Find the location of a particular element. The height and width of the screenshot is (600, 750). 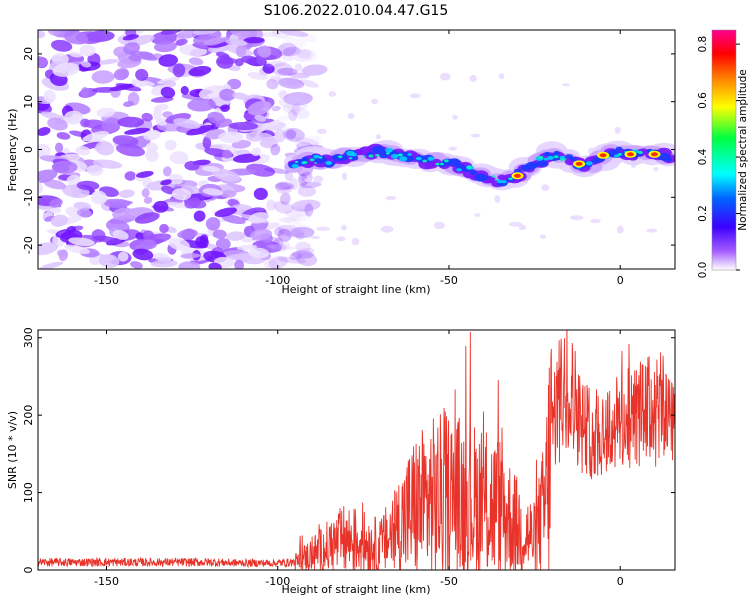

colorbar-ticks: 0.0 0.2 0.4 0.6 0.8 is located at coordinates (718, 157).